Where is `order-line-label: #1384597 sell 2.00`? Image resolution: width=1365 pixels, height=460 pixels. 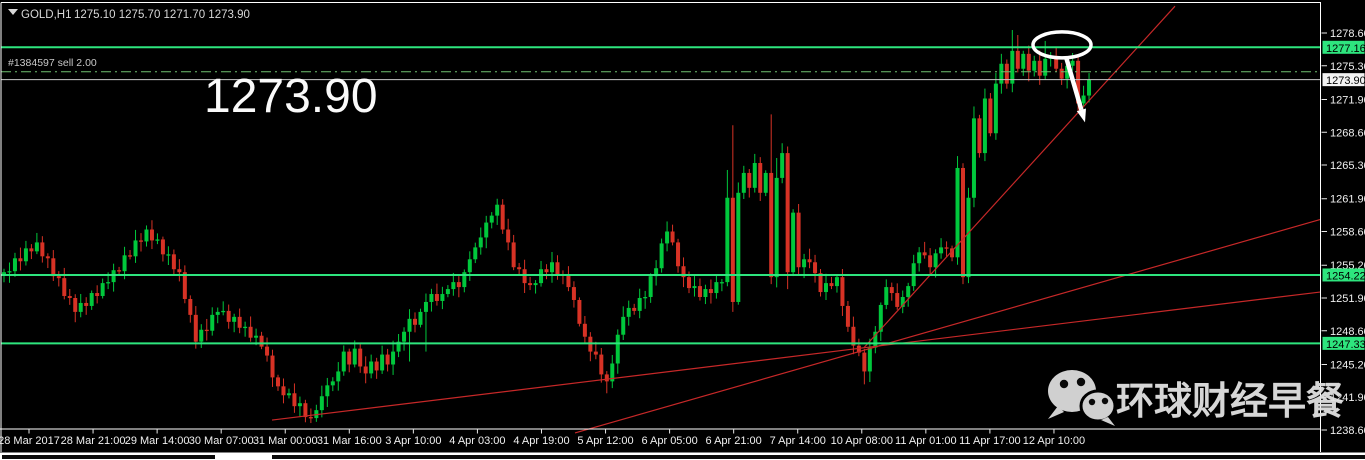
order-line-label: #1384597 sell 2.00 is located at coordinates (52, 63).